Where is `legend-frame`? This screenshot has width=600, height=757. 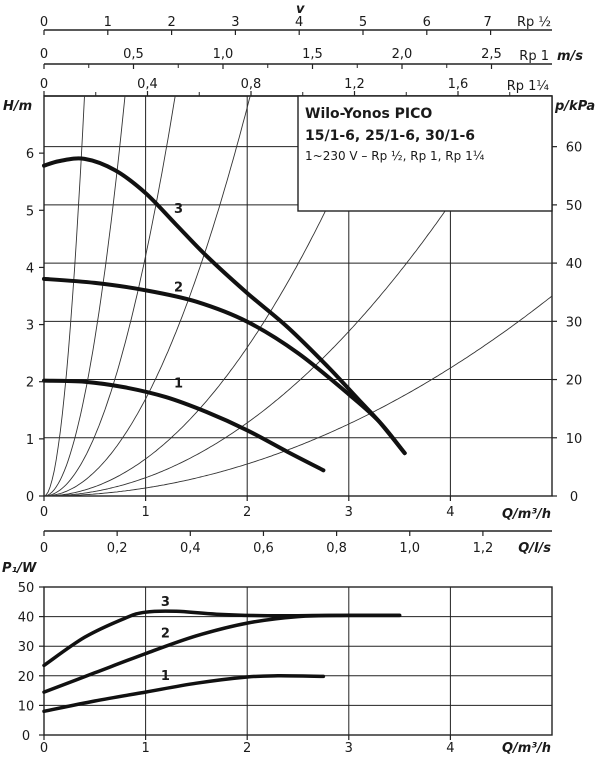 legend-frame is located at coordinates (425, 153).